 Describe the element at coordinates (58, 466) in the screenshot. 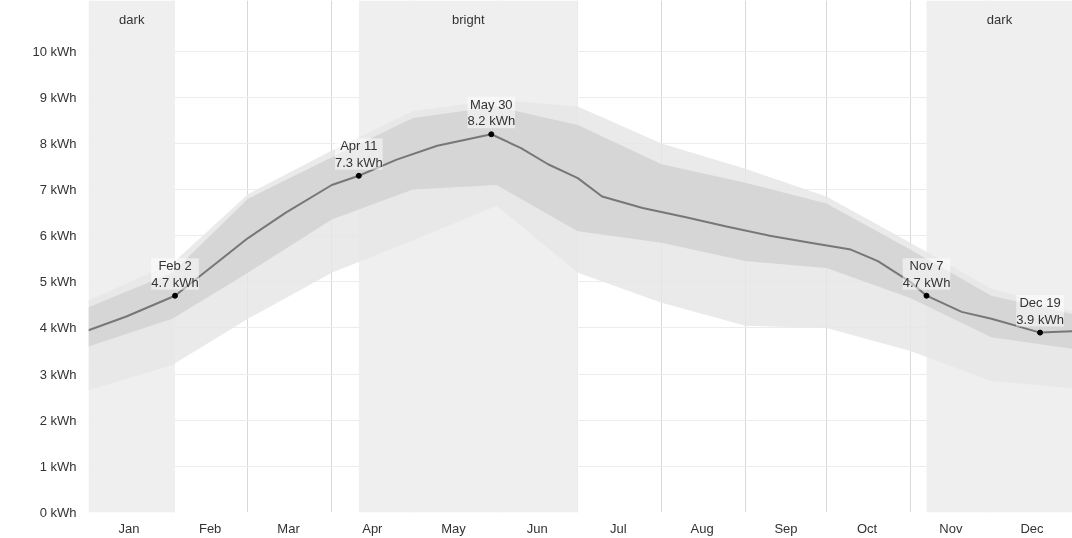

I see `y-tick-label: 1 kWh` at that location.